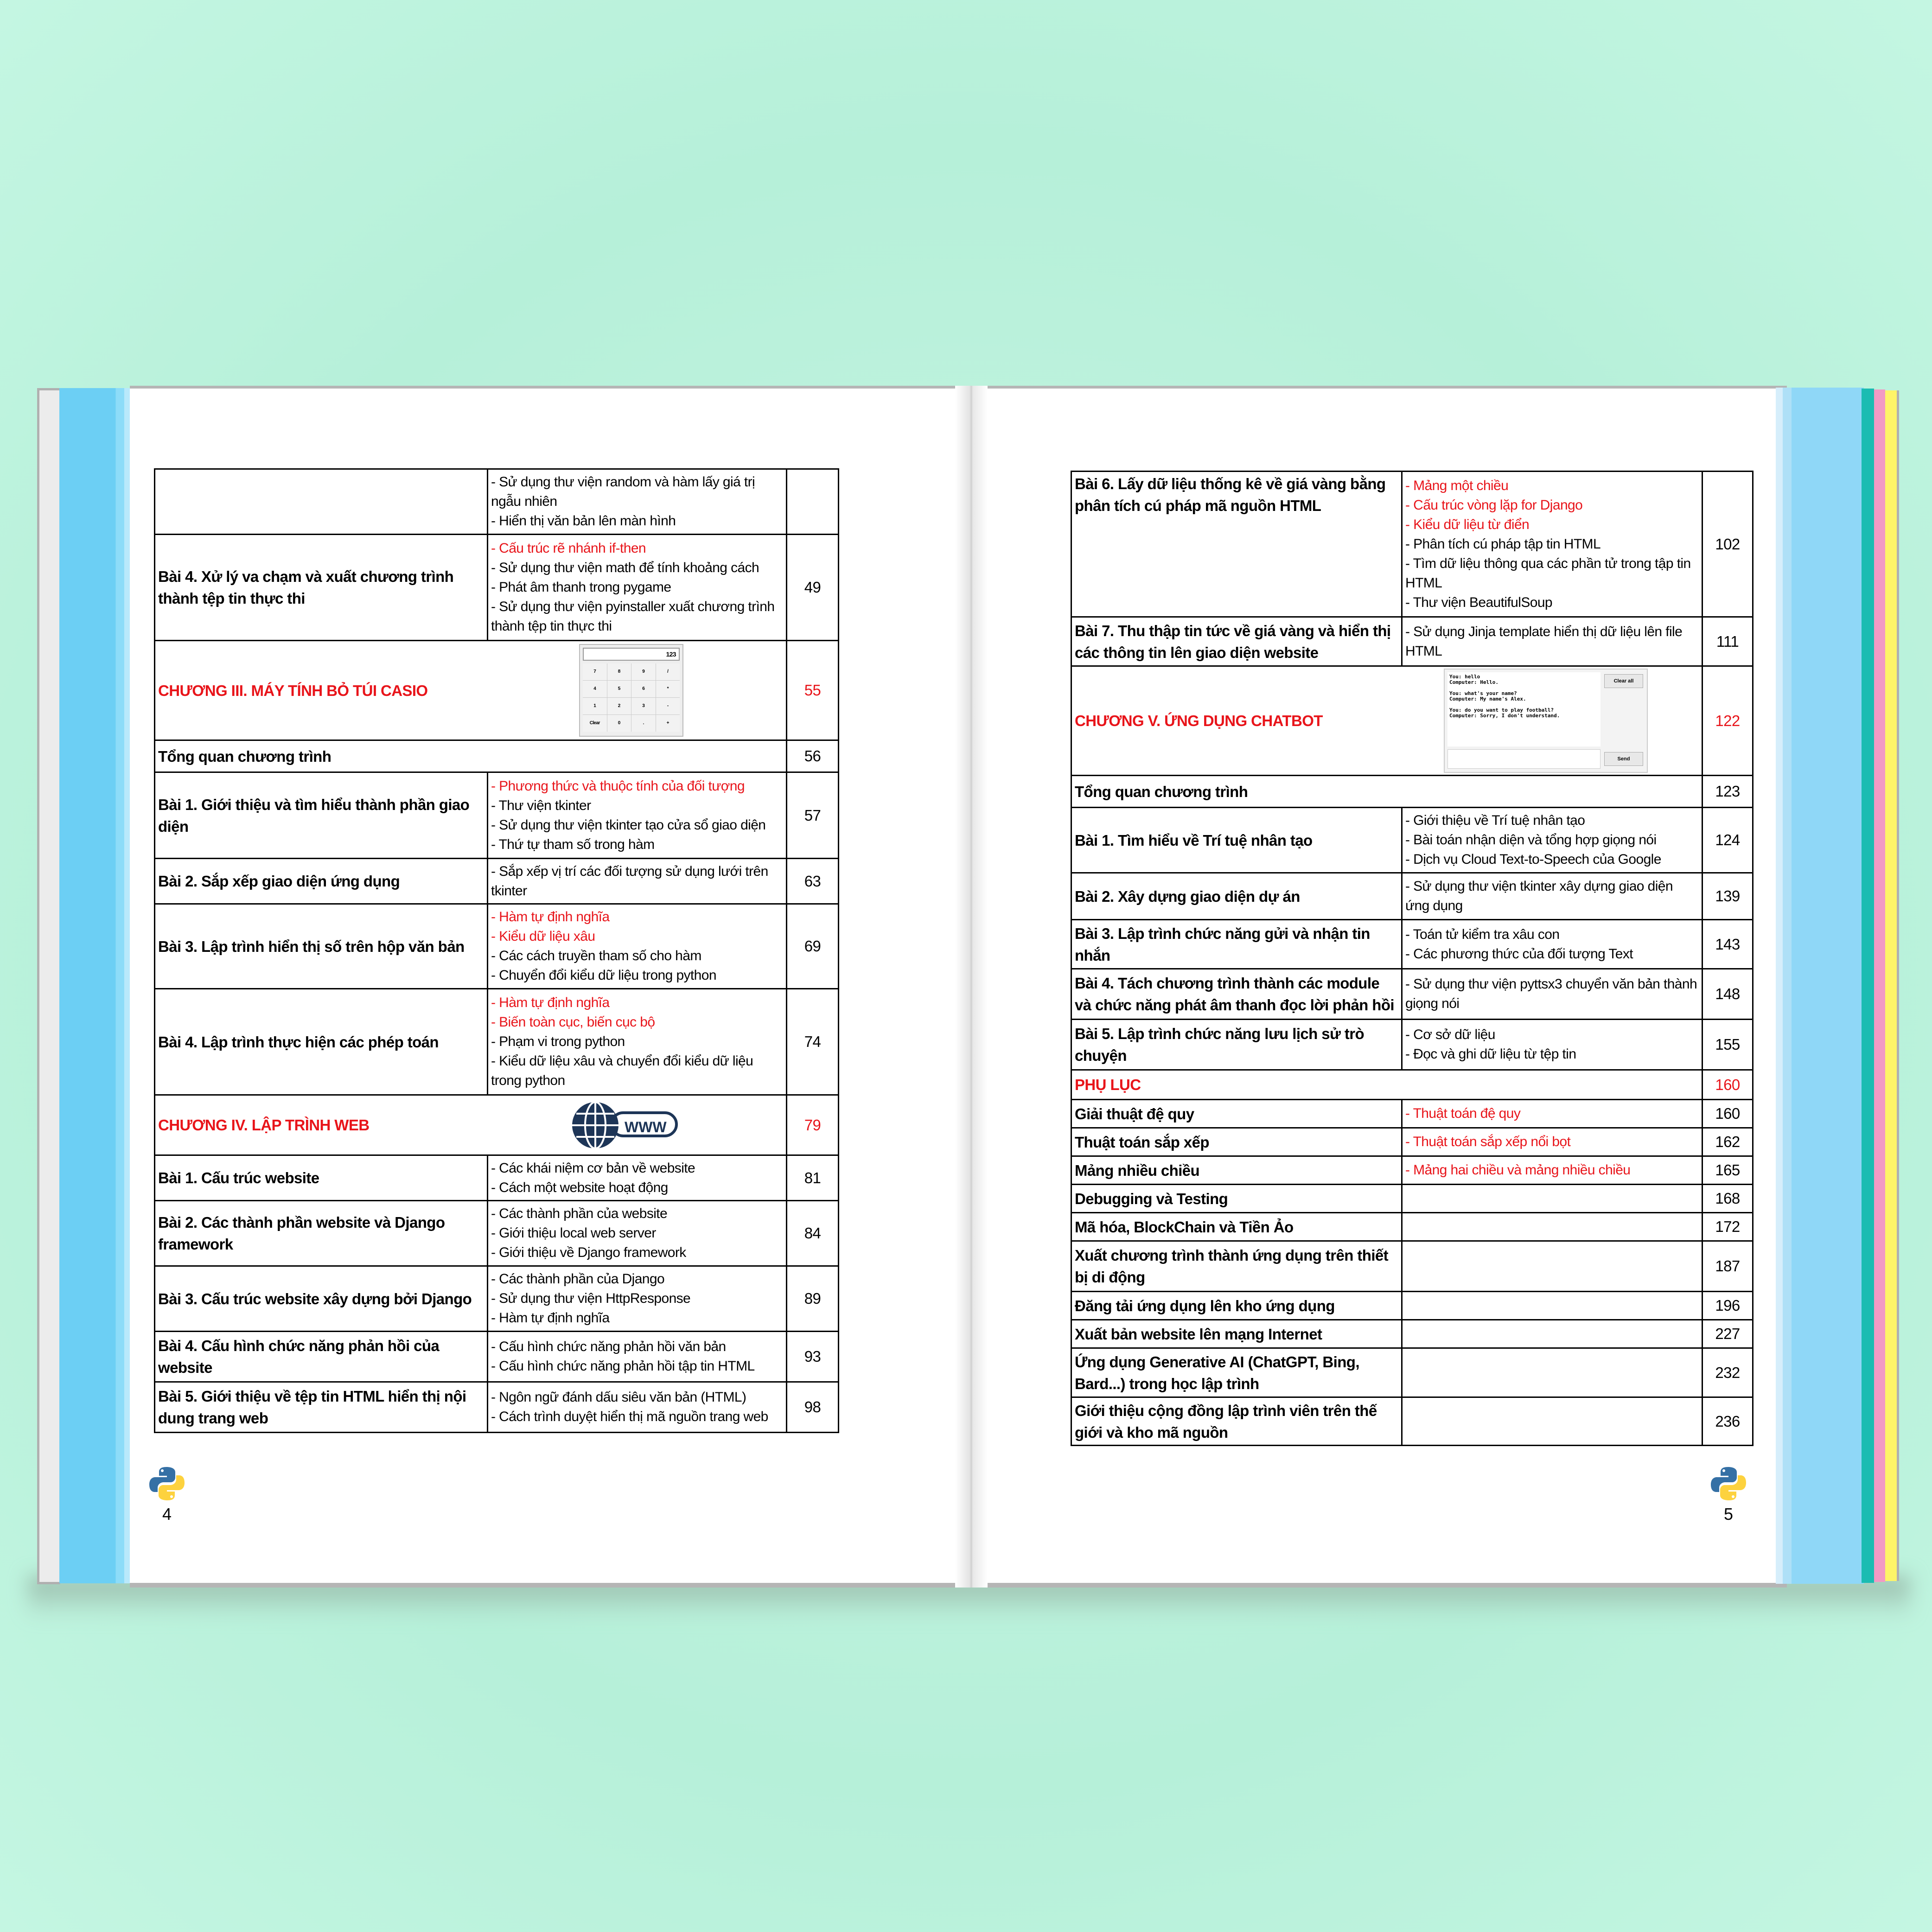 The height and width of the screenshot is (1932, 1932). Describe the element at coordinates (581, 588) in the screenshot. I see `topic-item: - Phát âm thanh trong pygame` at that location.